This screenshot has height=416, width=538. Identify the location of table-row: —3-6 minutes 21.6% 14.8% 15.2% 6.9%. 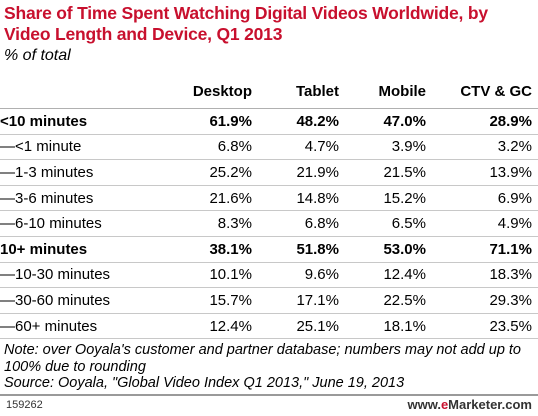
(269, 198).